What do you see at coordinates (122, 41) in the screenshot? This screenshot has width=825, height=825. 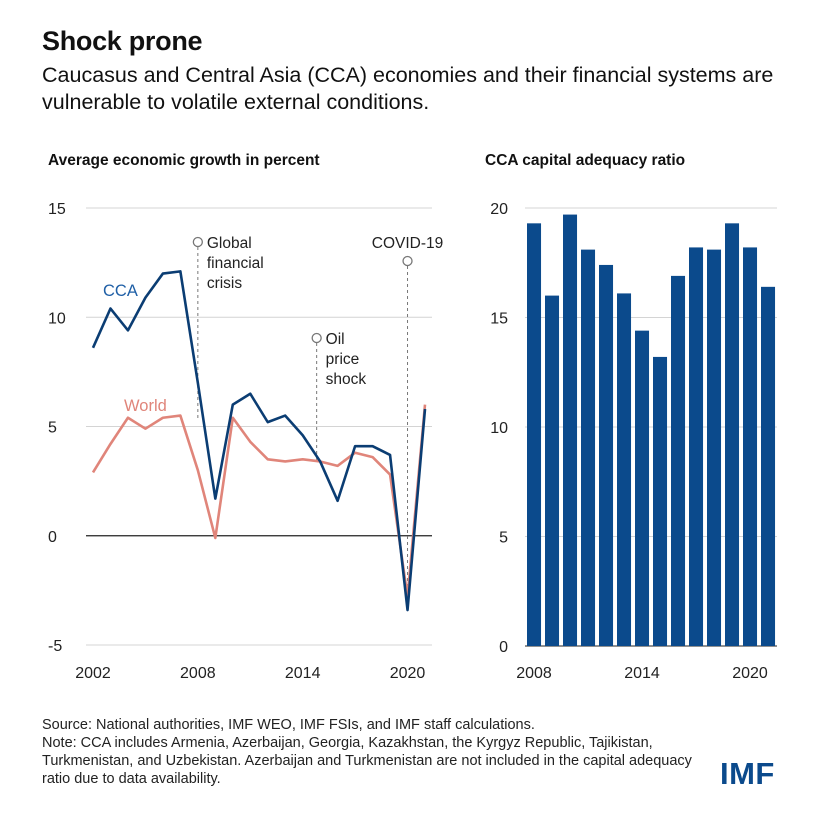 I see `page-title: Shock prone` at bounding box center [122, 41].